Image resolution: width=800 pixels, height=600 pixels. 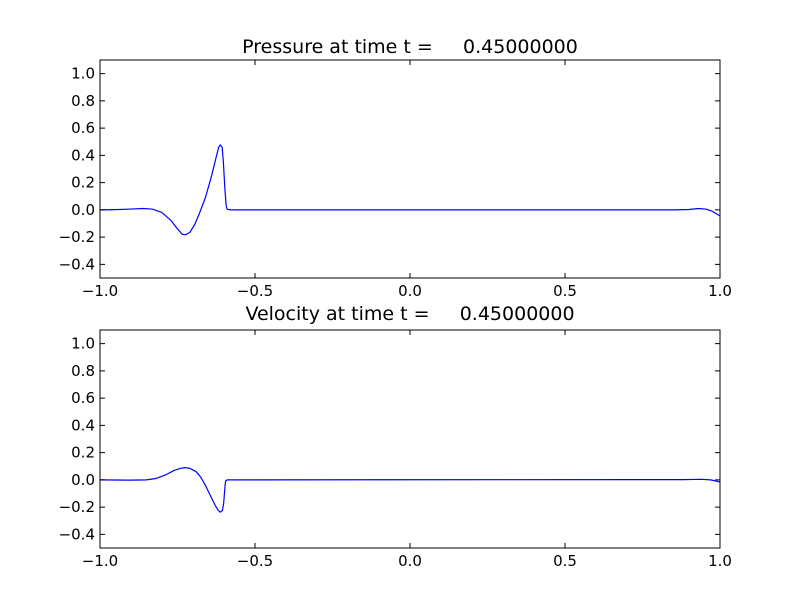 I want to click on pressure-ytick-label: −0.2, so click(x=77, y=237).